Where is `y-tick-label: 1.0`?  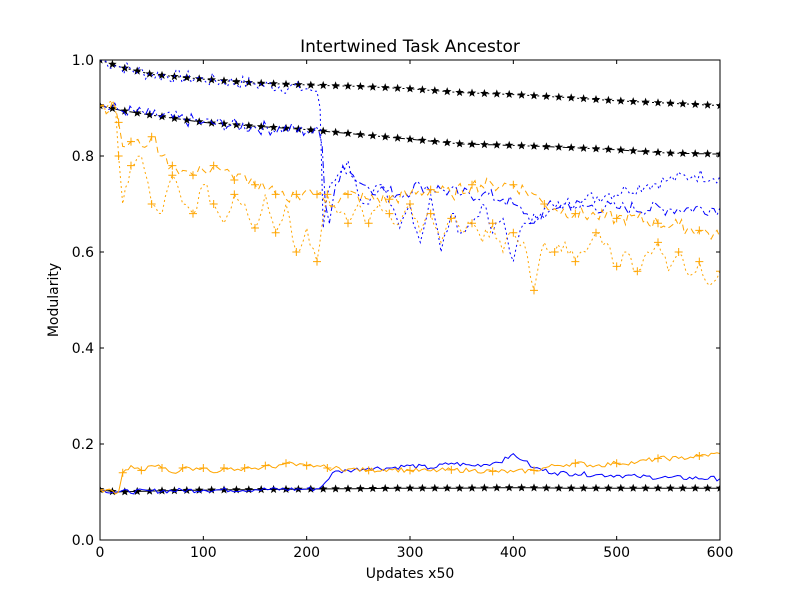
y-tick-label: 1.0 is located at coordinates (83, 61).